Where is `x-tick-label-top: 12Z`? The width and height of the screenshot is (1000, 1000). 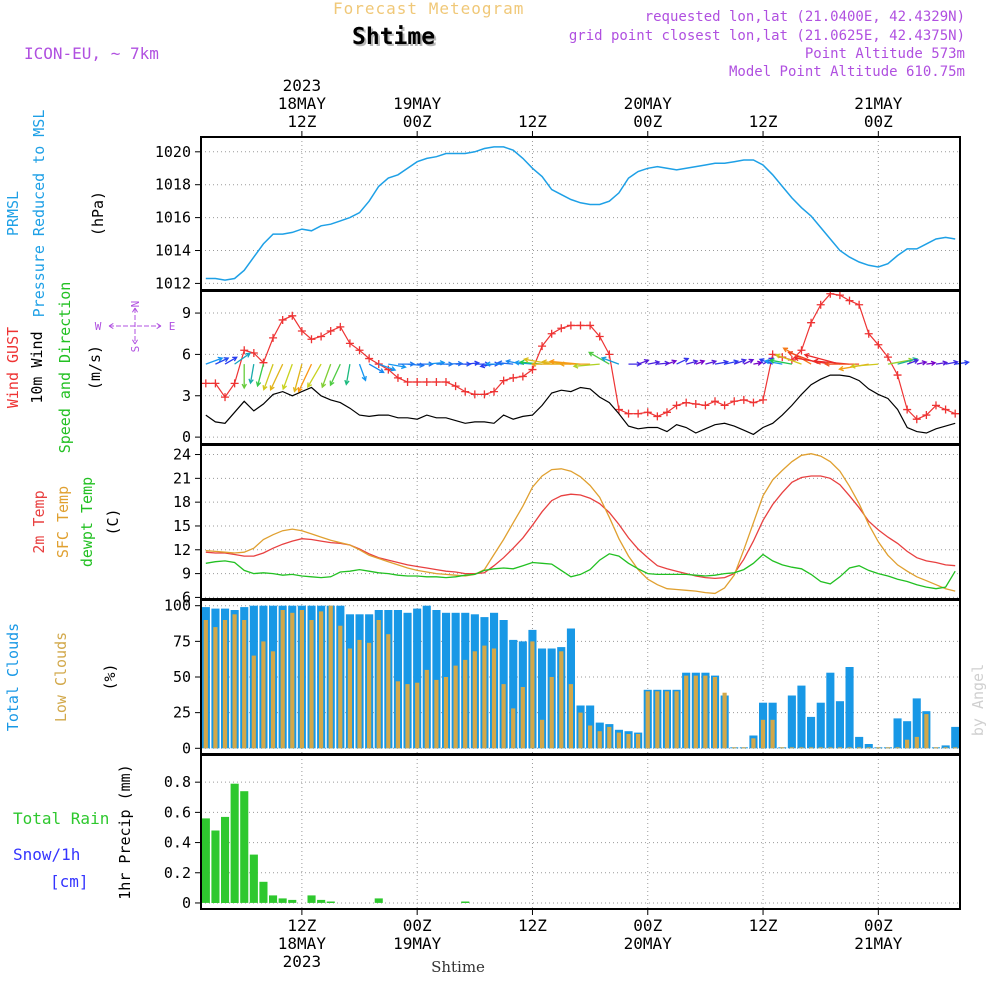
x-tick-label-top: 12Z is located at coordinates (532, 121).